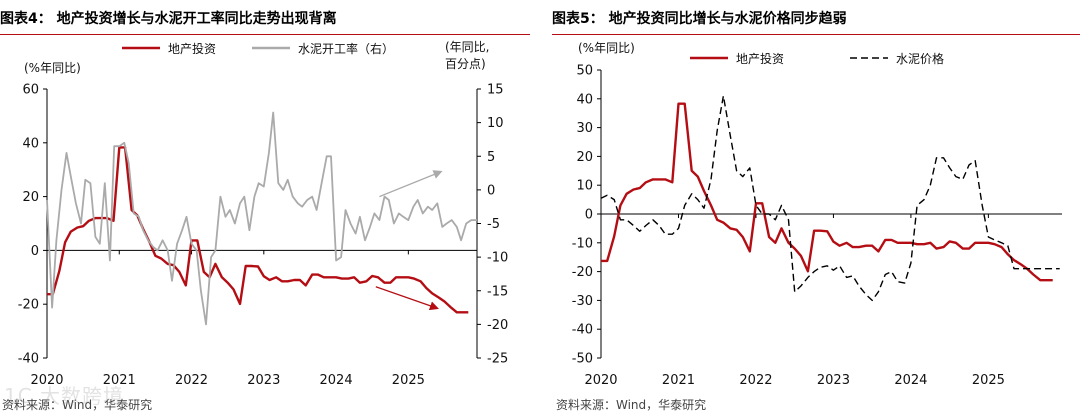 The image size is (1080, 418). What do you see at coordinates (497, 359) in the screenshot?
I see `chart4-y2-tick-label: -25` at bounding box center [497, 359].